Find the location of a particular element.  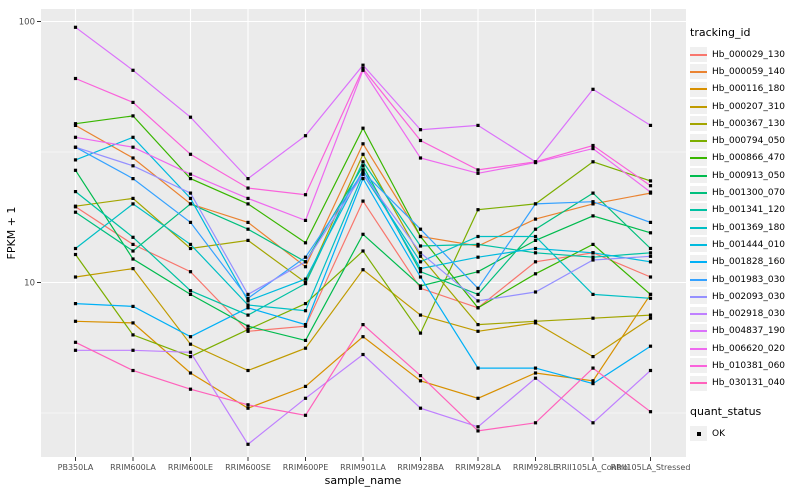

legend-item-Hb_006620_020: Hb_006620_020 is located at coordinates (744, 348).